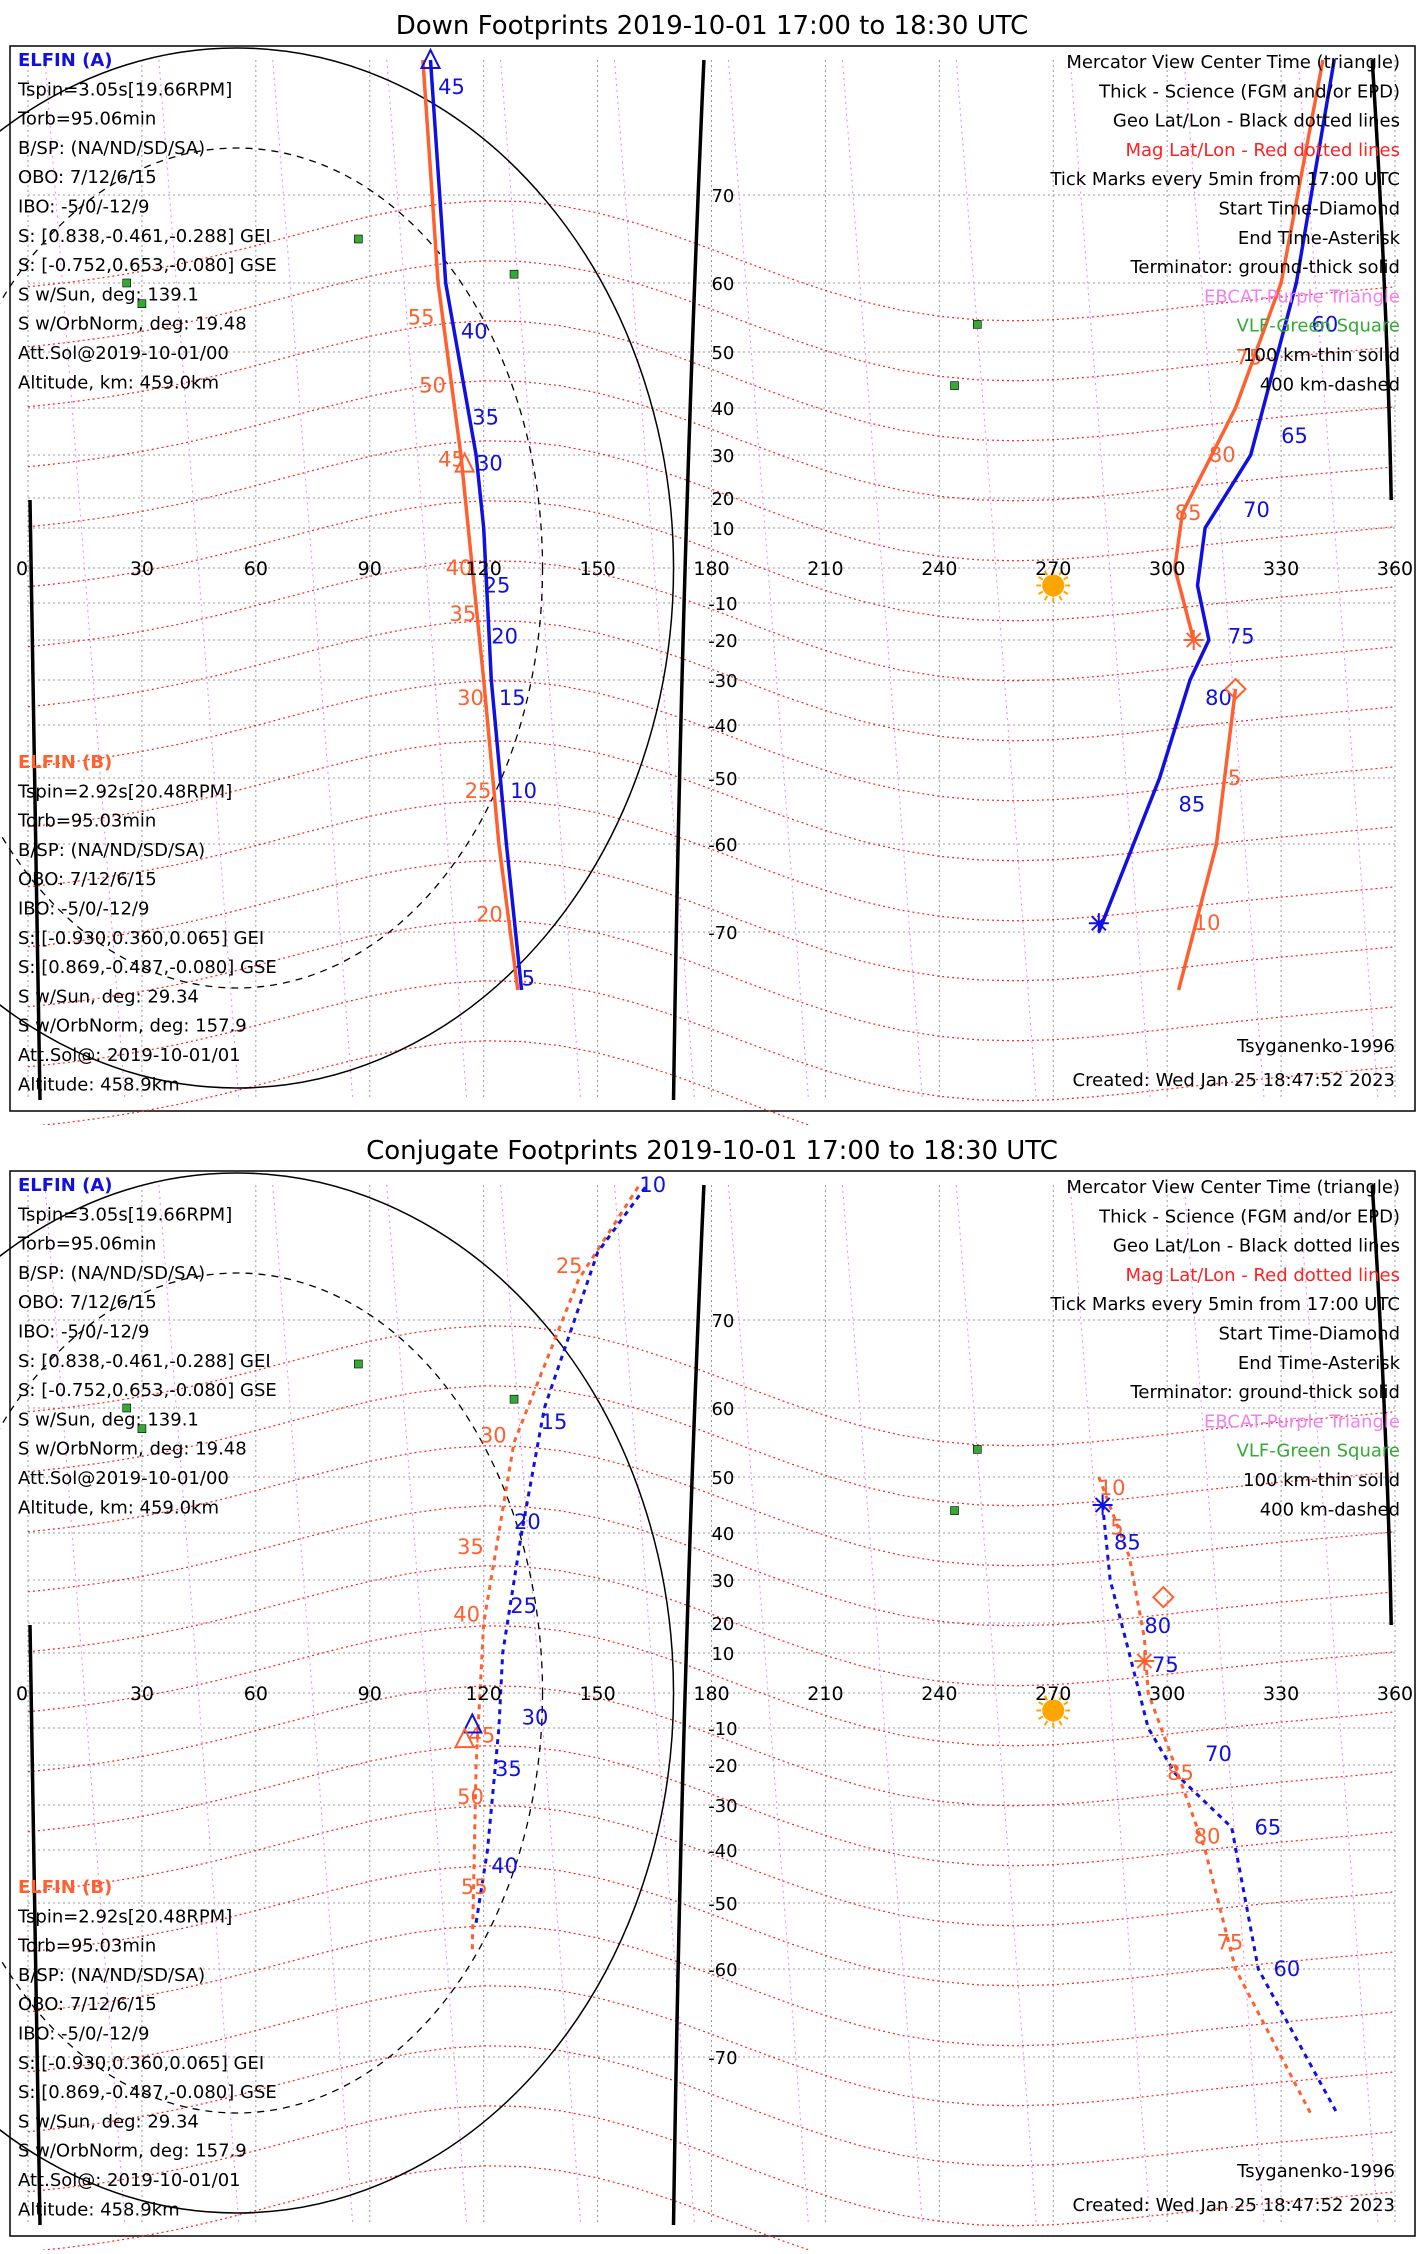 The width and height of the screenshot is (1425, 2254). I want to click on elfin-b-end-asterisk, so click(1193, 640).